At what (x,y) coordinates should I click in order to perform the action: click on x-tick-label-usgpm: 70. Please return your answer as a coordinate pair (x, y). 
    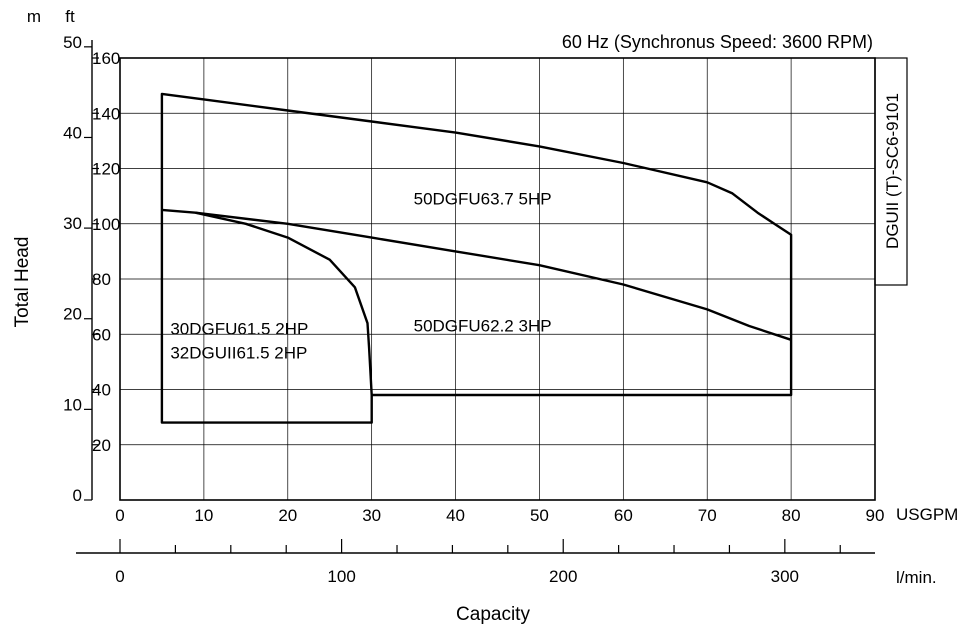
    Looking at the image, I should click on (707, 515).